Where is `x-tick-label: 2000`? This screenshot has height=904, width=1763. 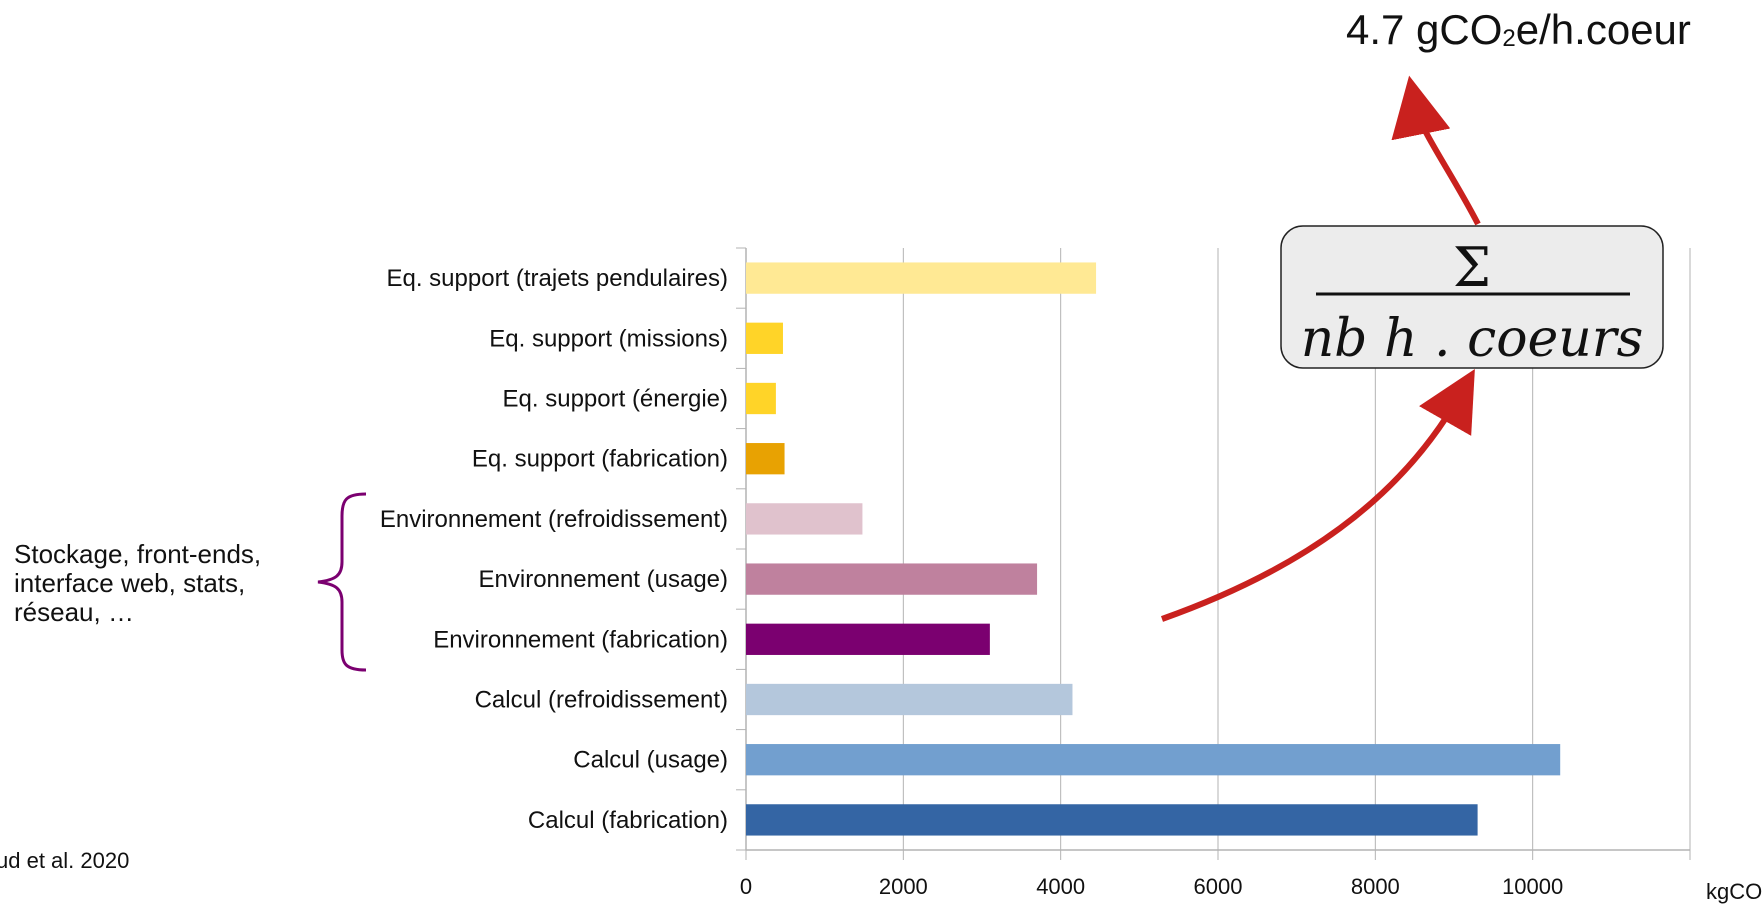 x-tick-label: 2000 is located at coordinates (903, 886).